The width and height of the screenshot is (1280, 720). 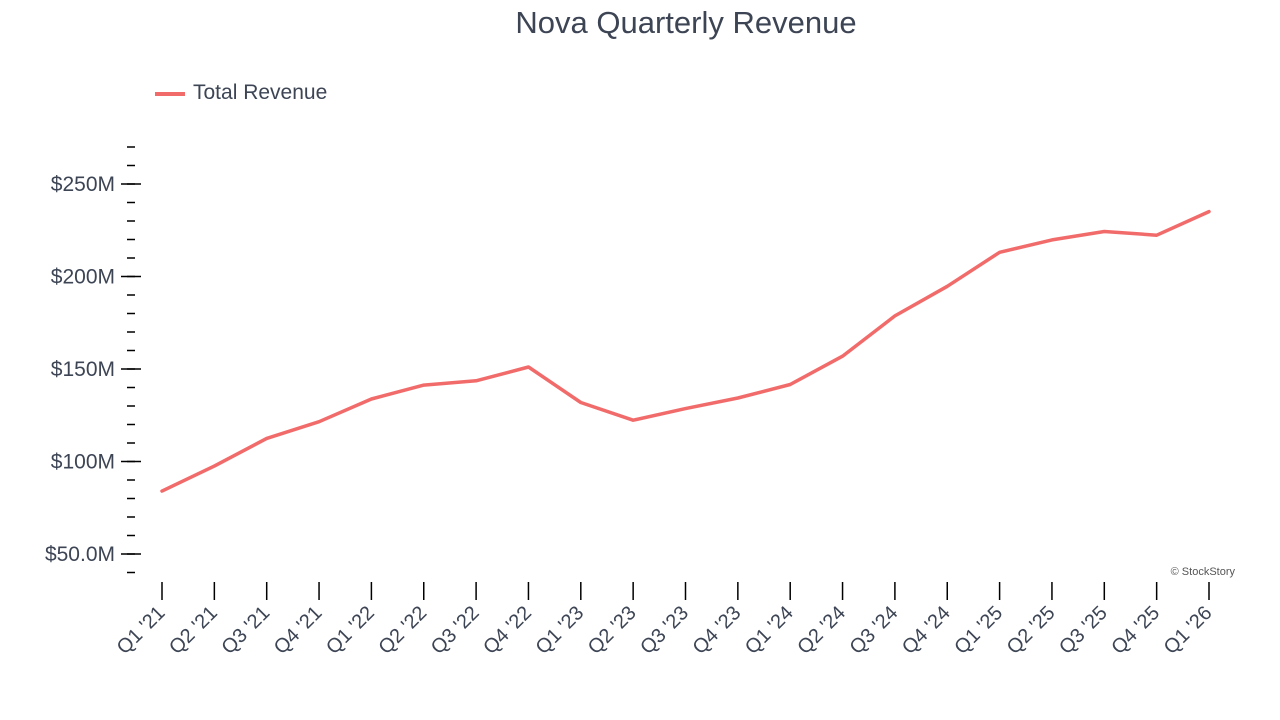 I want to click on x-tick-label: Q3 '21, so click(x=245, y=630).